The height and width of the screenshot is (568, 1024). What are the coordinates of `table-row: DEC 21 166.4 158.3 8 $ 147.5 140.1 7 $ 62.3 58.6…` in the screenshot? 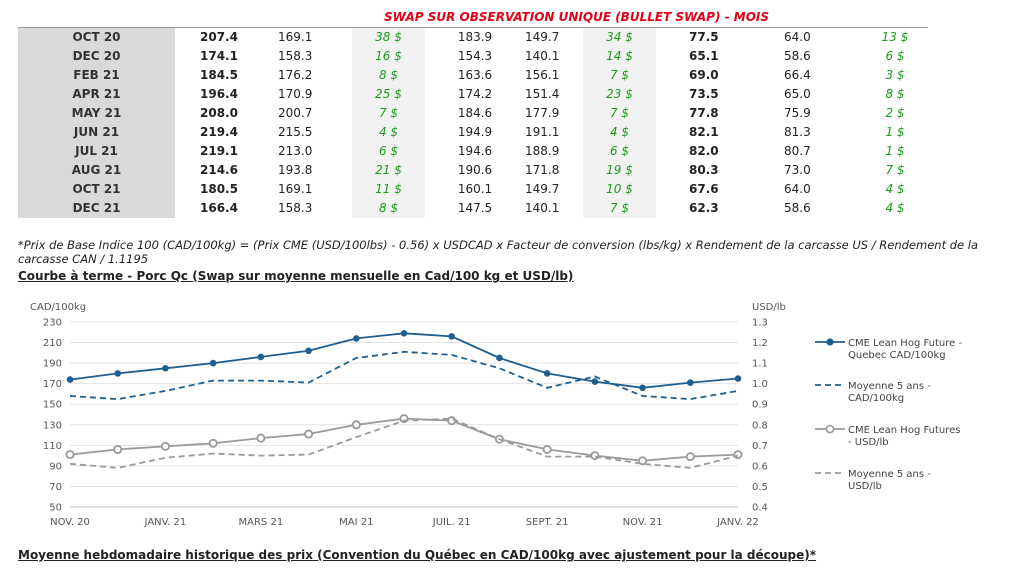 It's located at (471, 208).